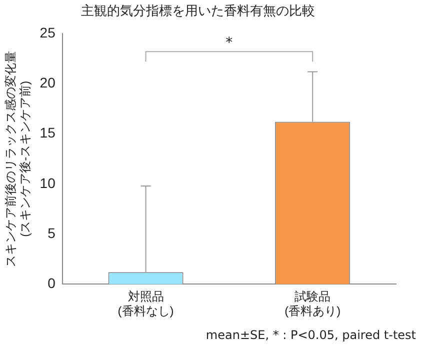 This screenshot has height=358, width=426. Describe the element at coordinates (52, 232) in the screenshot. I see `y-tick-label: 5` at that location.